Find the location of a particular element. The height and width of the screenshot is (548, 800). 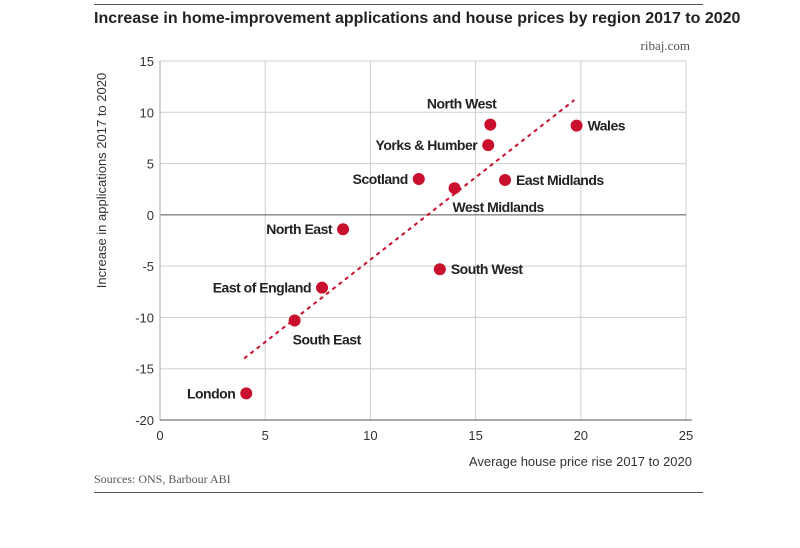

point-label: South East is located at coordinates (327, 340).